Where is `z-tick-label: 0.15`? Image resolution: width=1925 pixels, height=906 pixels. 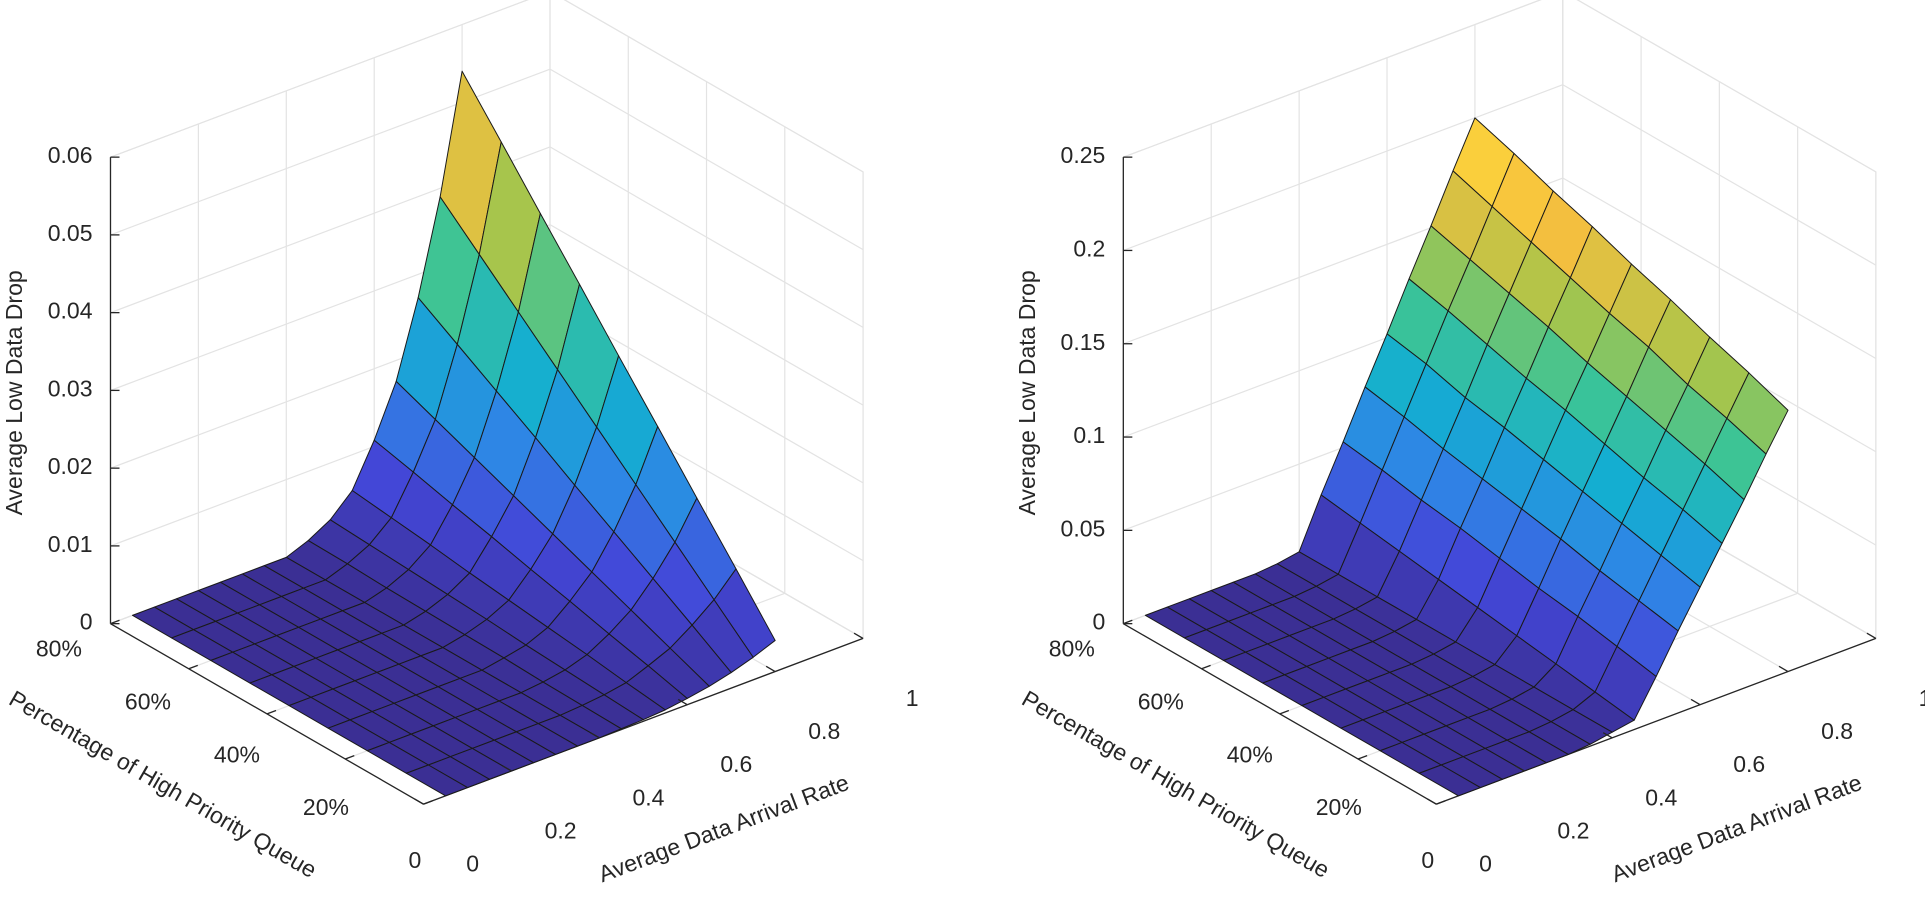 z-tick-label: 0.15 is located at coordinates (1083, 342).